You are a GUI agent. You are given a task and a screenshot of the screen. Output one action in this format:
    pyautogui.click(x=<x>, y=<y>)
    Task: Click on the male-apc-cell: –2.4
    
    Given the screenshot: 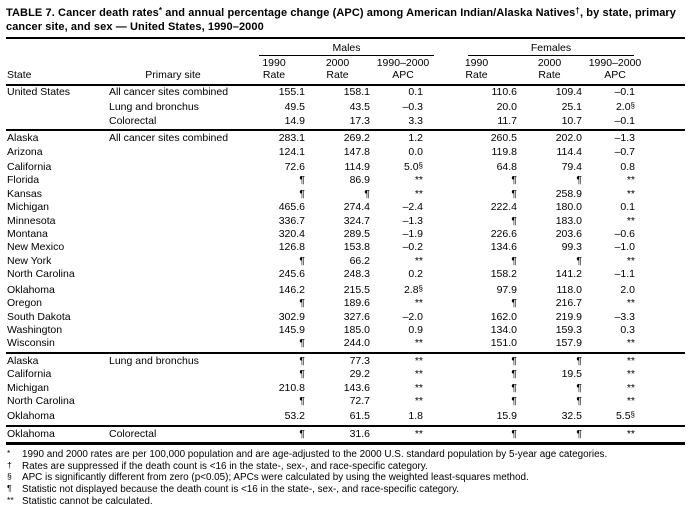 What is the action you would take?
    pyautogui.click(x=412, y=207)
    